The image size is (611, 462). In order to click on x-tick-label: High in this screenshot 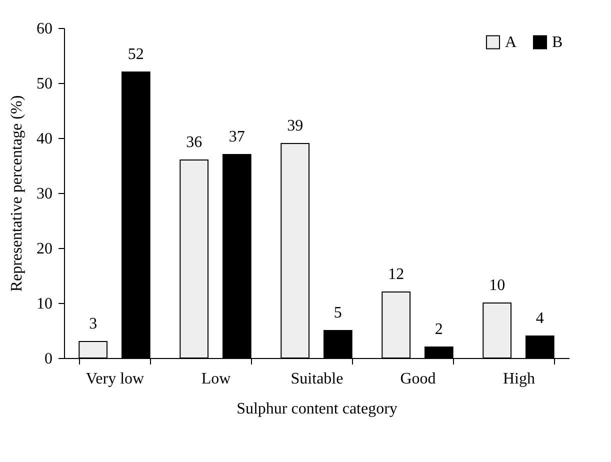, I will do `click(519, 379)`.